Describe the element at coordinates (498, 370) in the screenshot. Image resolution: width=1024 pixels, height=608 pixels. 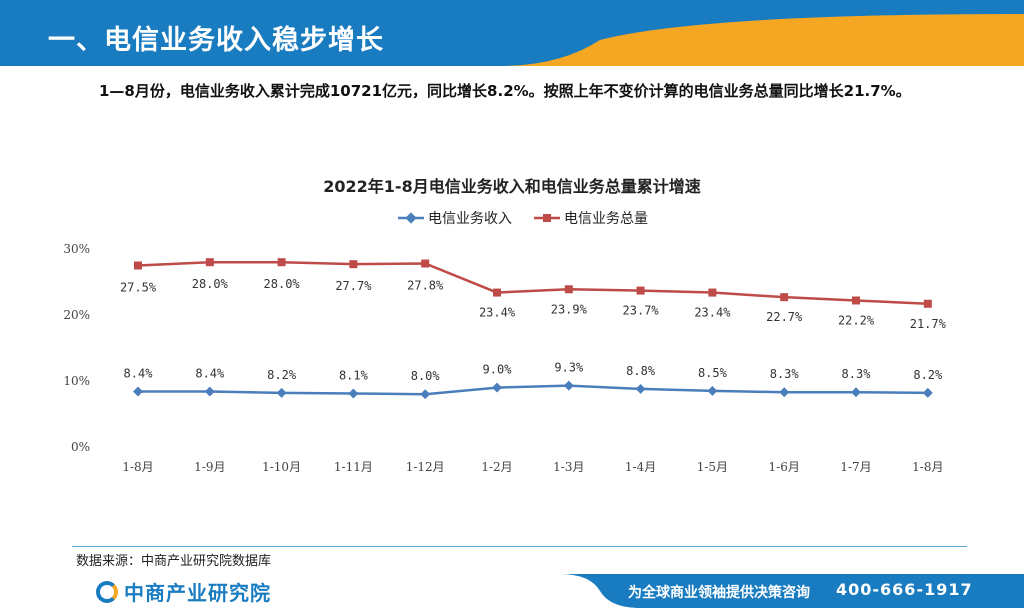
I see `data-label: 9.0%` at that location.